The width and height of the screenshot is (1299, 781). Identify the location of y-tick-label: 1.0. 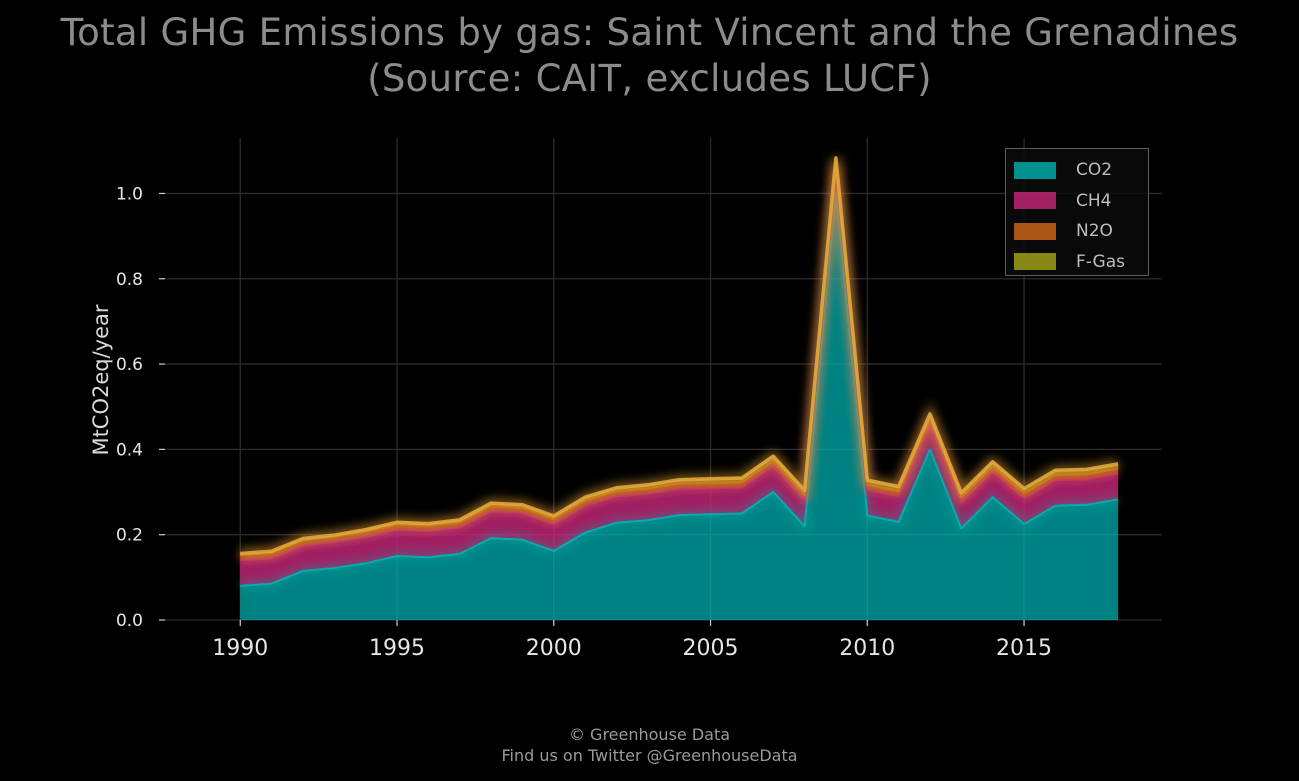
(129, 194).